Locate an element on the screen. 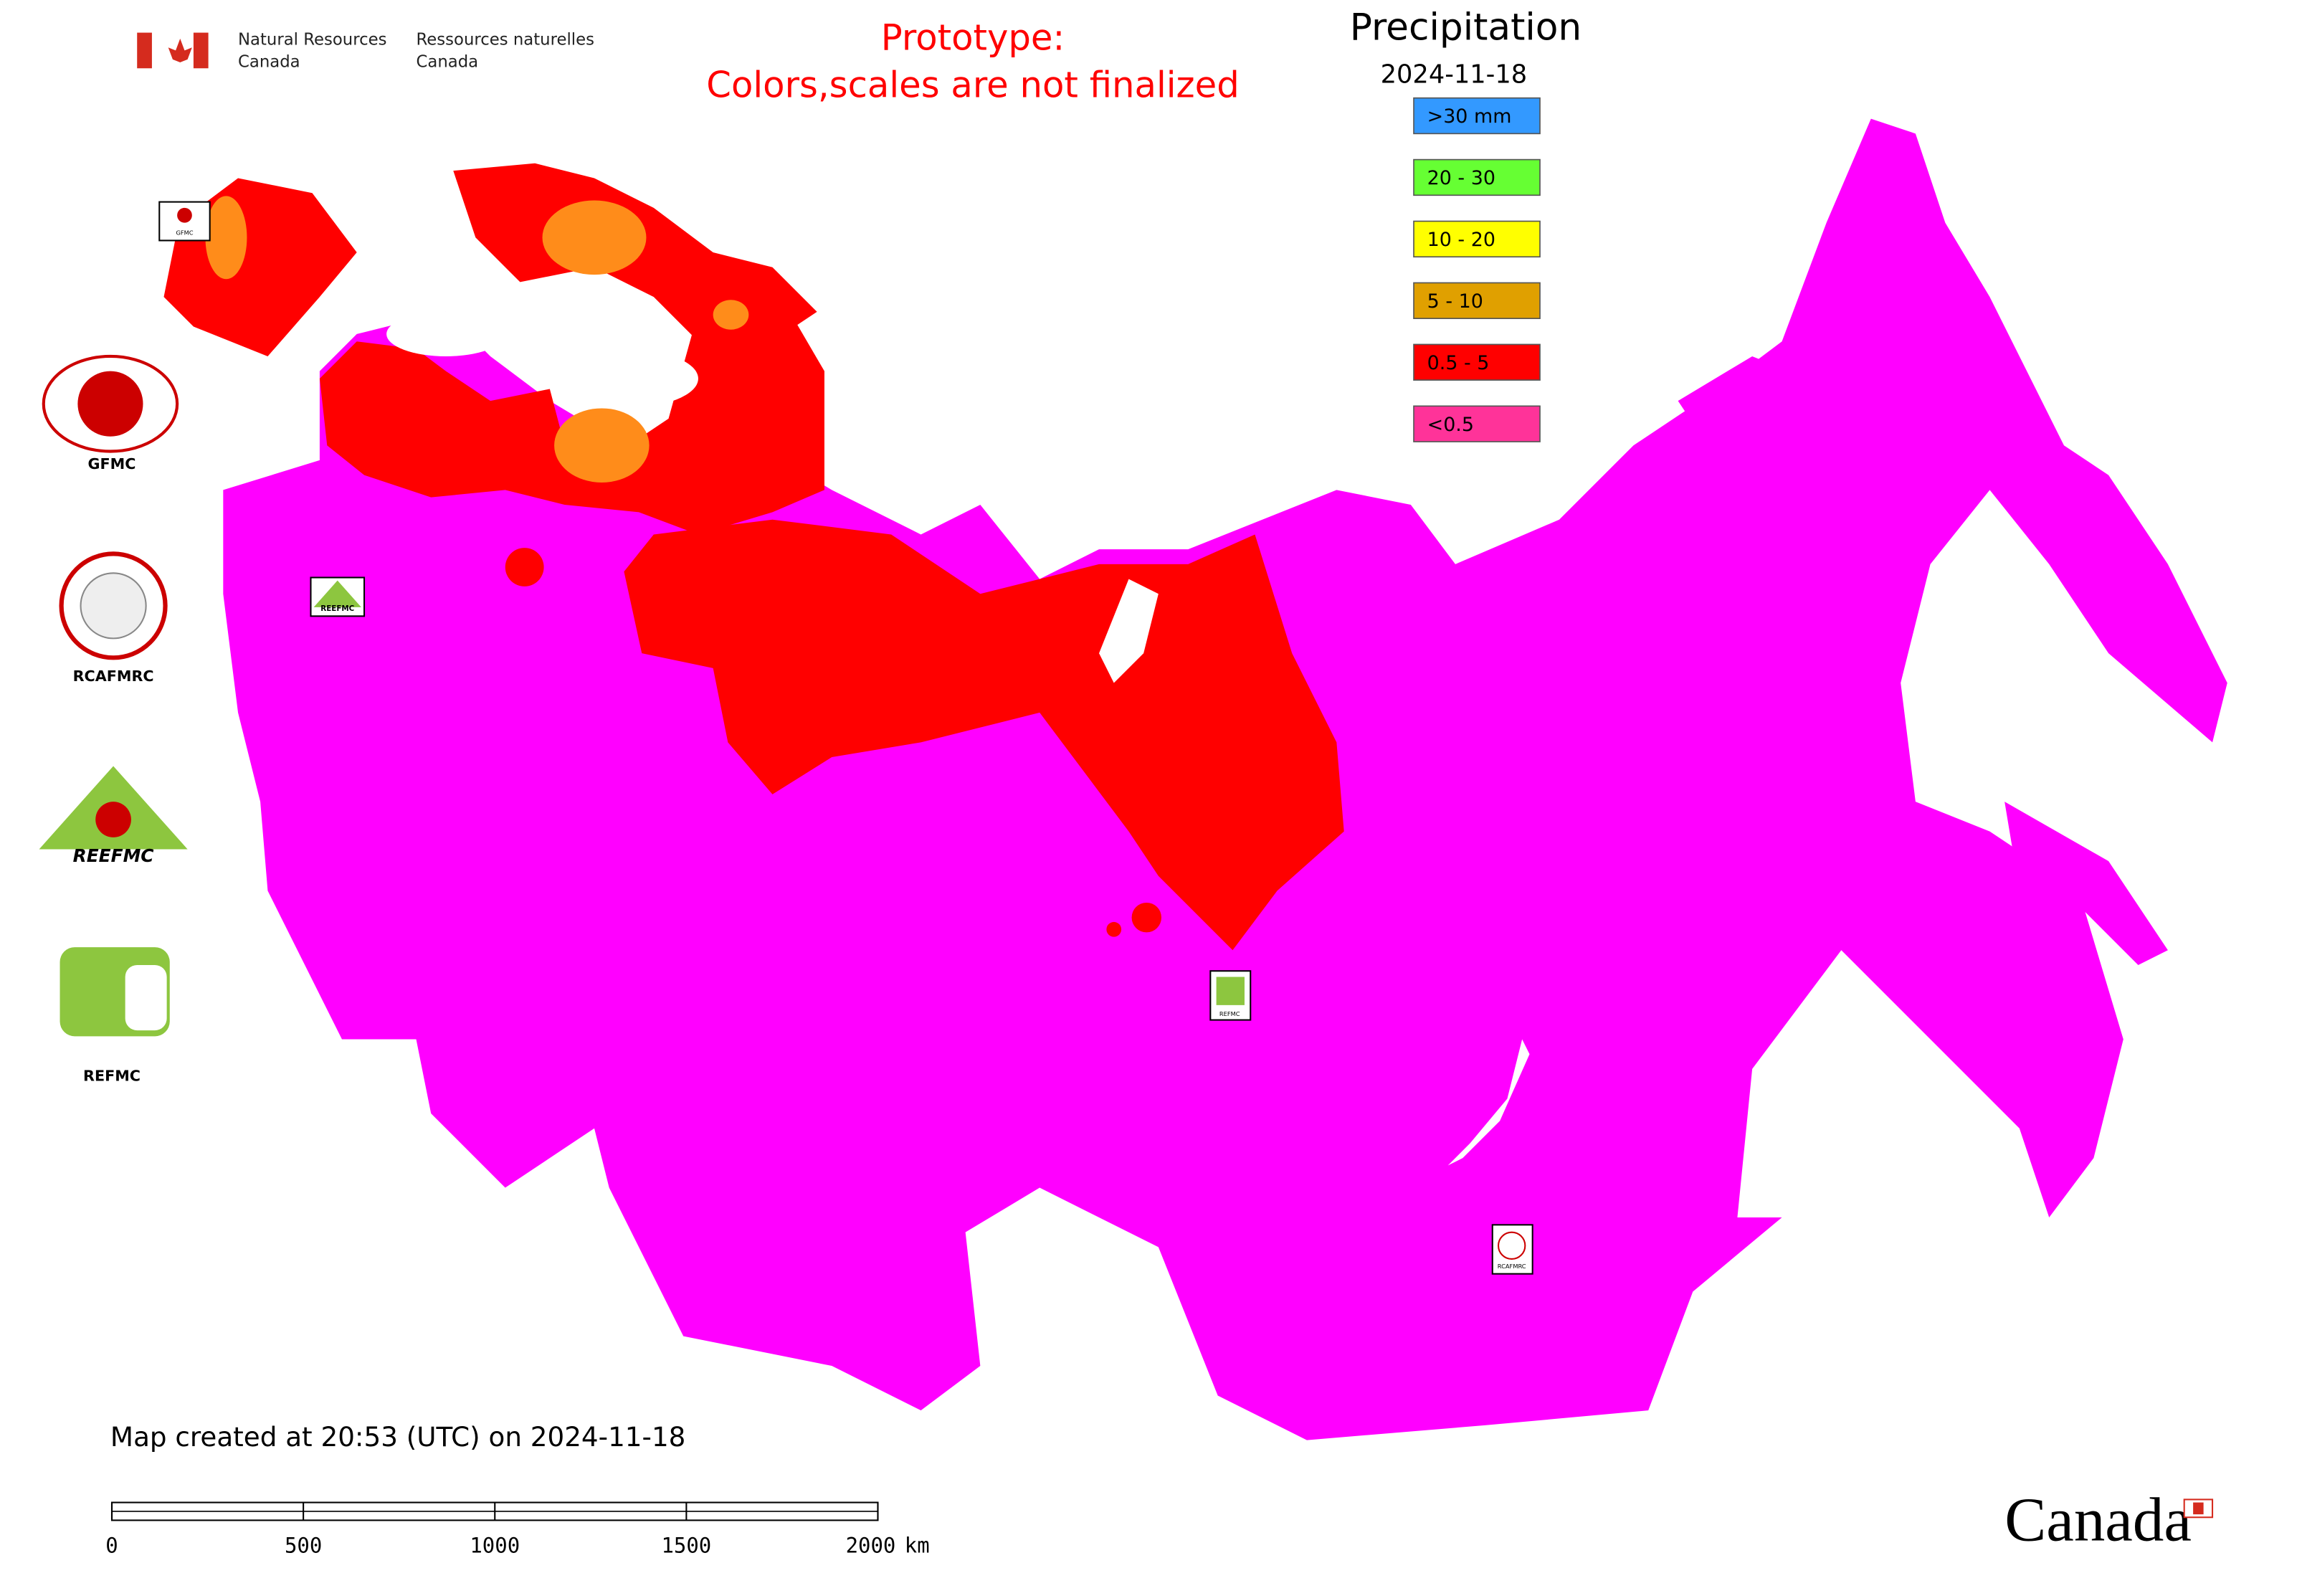 This screenshot has width=2302, height=1596. legend-label: 10 - 20 is located at coordinates (1461, 240).